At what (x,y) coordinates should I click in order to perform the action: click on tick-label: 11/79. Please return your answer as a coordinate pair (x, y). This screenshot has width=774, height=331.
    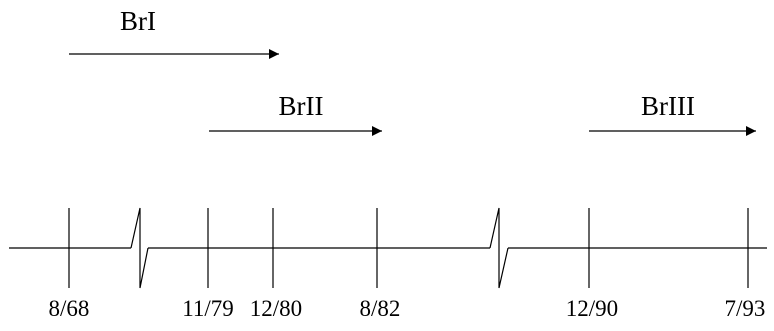
    Looking at the image, I should click on (208, 308).